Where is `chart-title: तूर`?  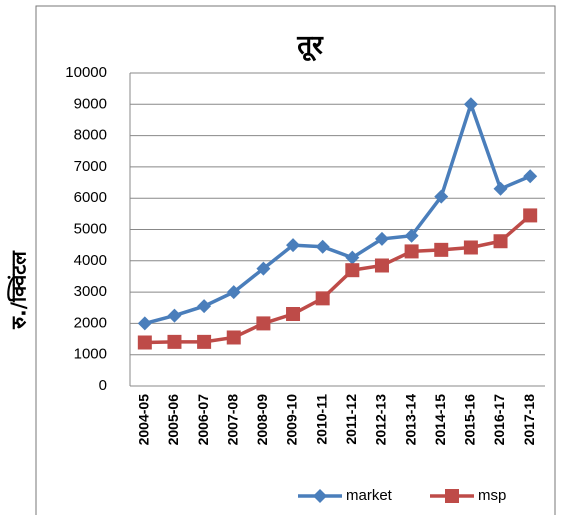
chart-title: तूर is located at coordinates (310, 46).